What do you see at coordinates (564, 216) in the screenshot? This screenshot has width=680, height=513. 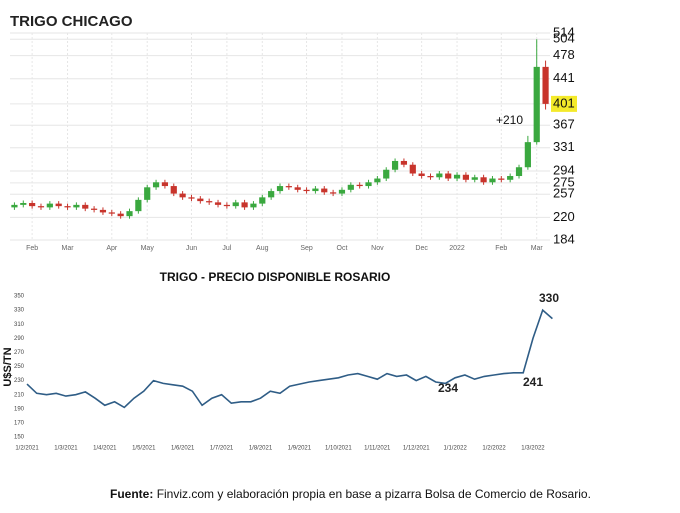 I see `y-tick-label: 220` at bounding box center [564, 216].